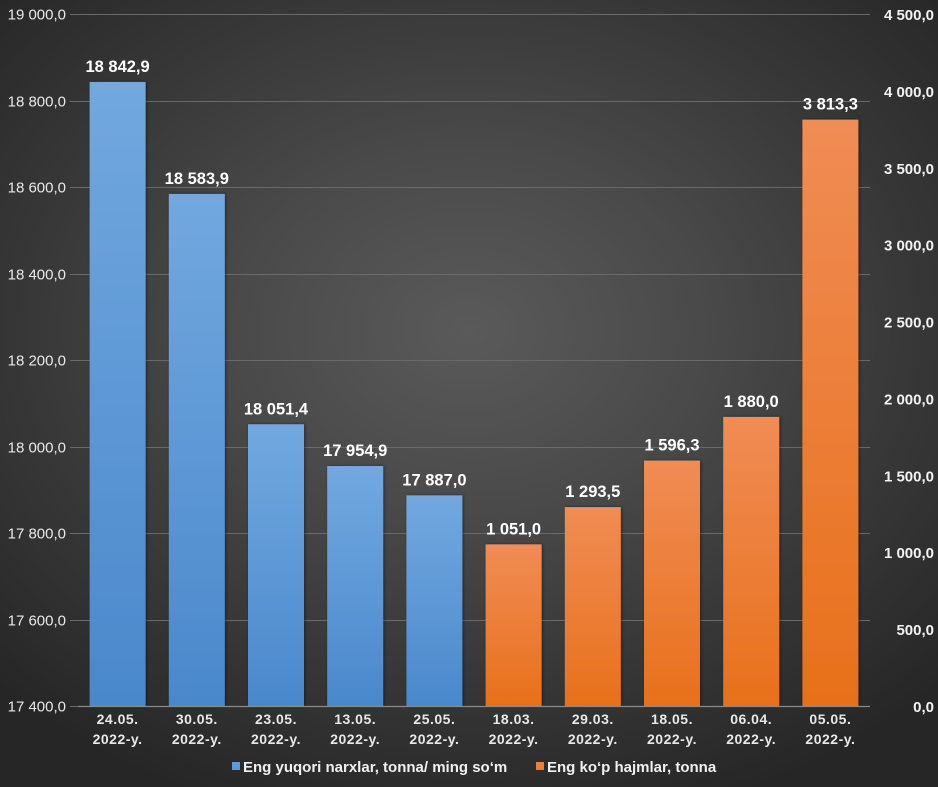 This screenshot has width=938, height=787. What do you see at coordinates (355, 451) in the screenshot?
I see `data-label: 17 954,9` at bounding box center [355, 451].